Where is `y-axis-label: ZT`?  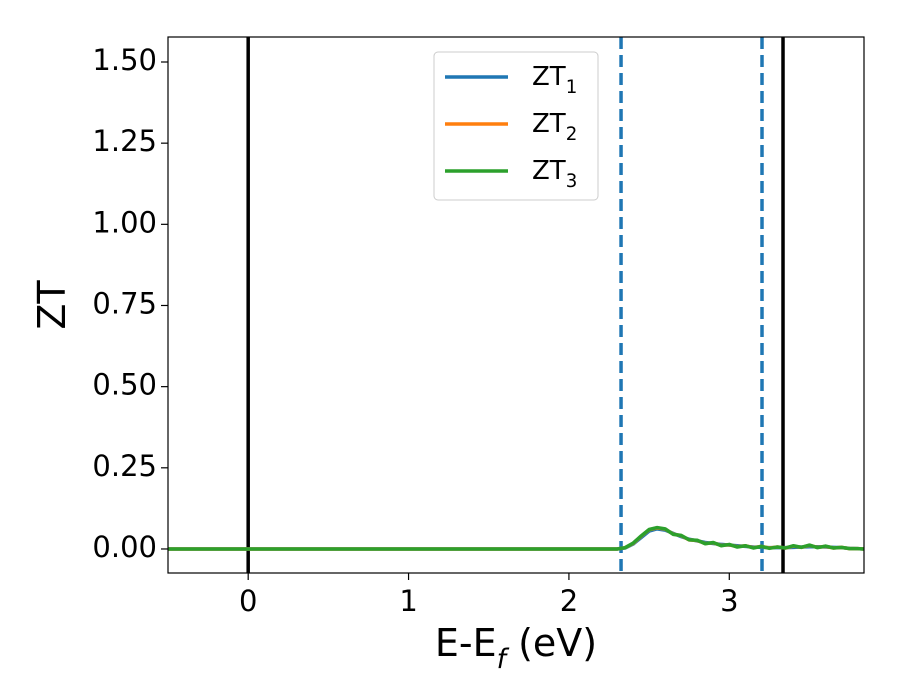 y-axis-label: ZT is located at coordinates (52, 305).